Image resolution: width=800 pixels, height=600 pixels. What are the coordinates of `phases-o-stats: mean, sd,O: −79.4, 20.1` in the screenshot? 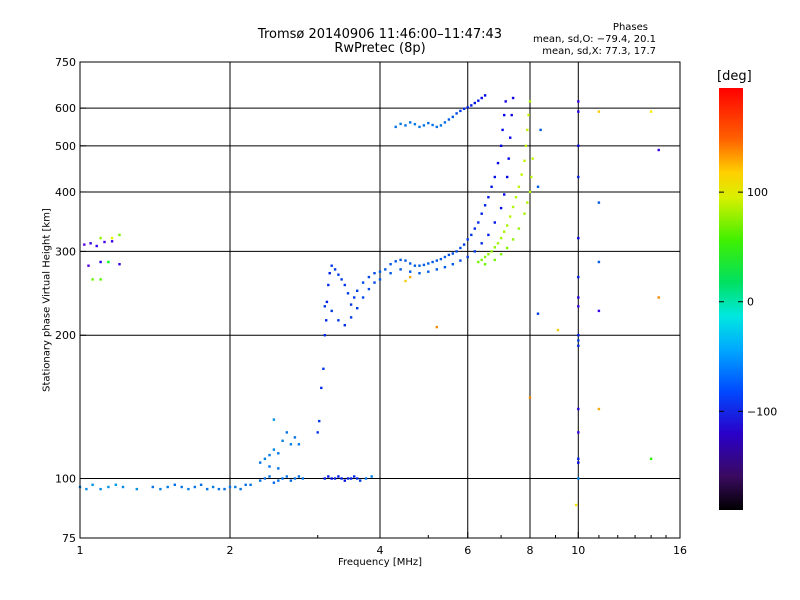 It's located at (594, 39).